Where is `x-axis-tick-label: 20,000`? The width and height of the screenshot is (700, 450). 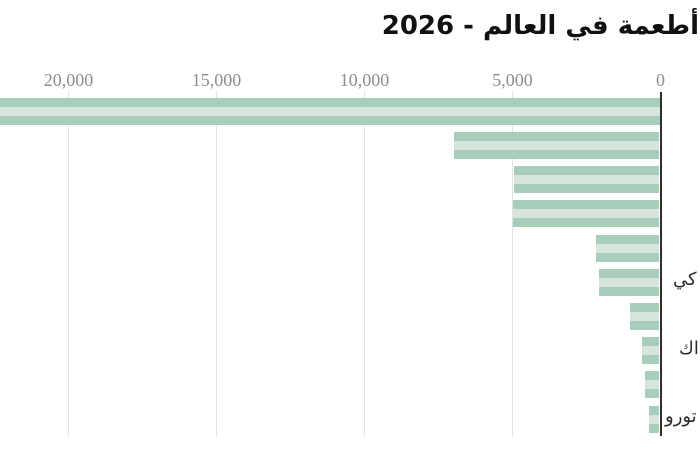
x-axis-tick-label: 20,000 is located at coordinates (68, 80).